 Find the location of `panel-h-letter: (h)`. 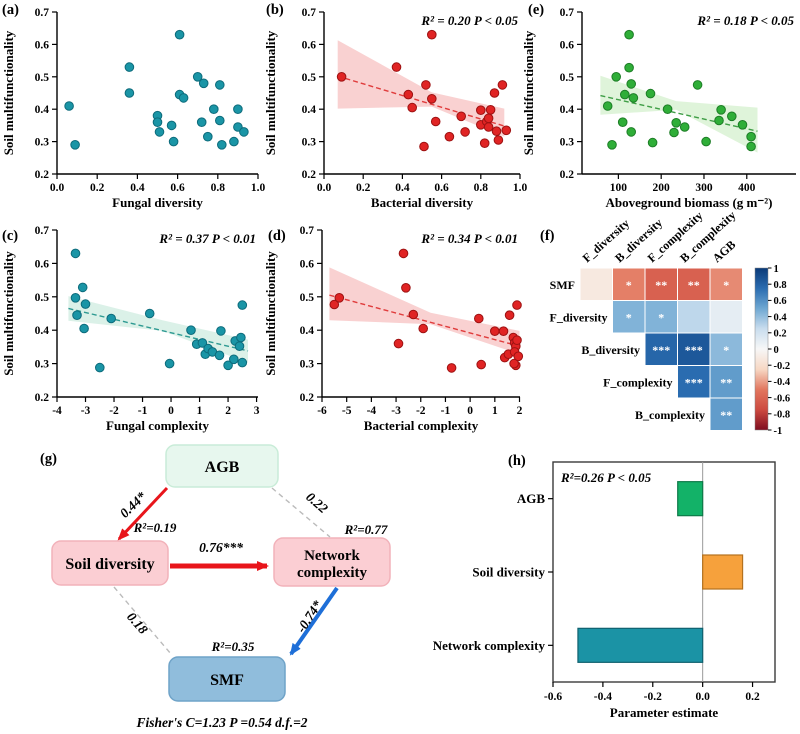

panel-h-letter: (h) is located at coordinates (517, 461).